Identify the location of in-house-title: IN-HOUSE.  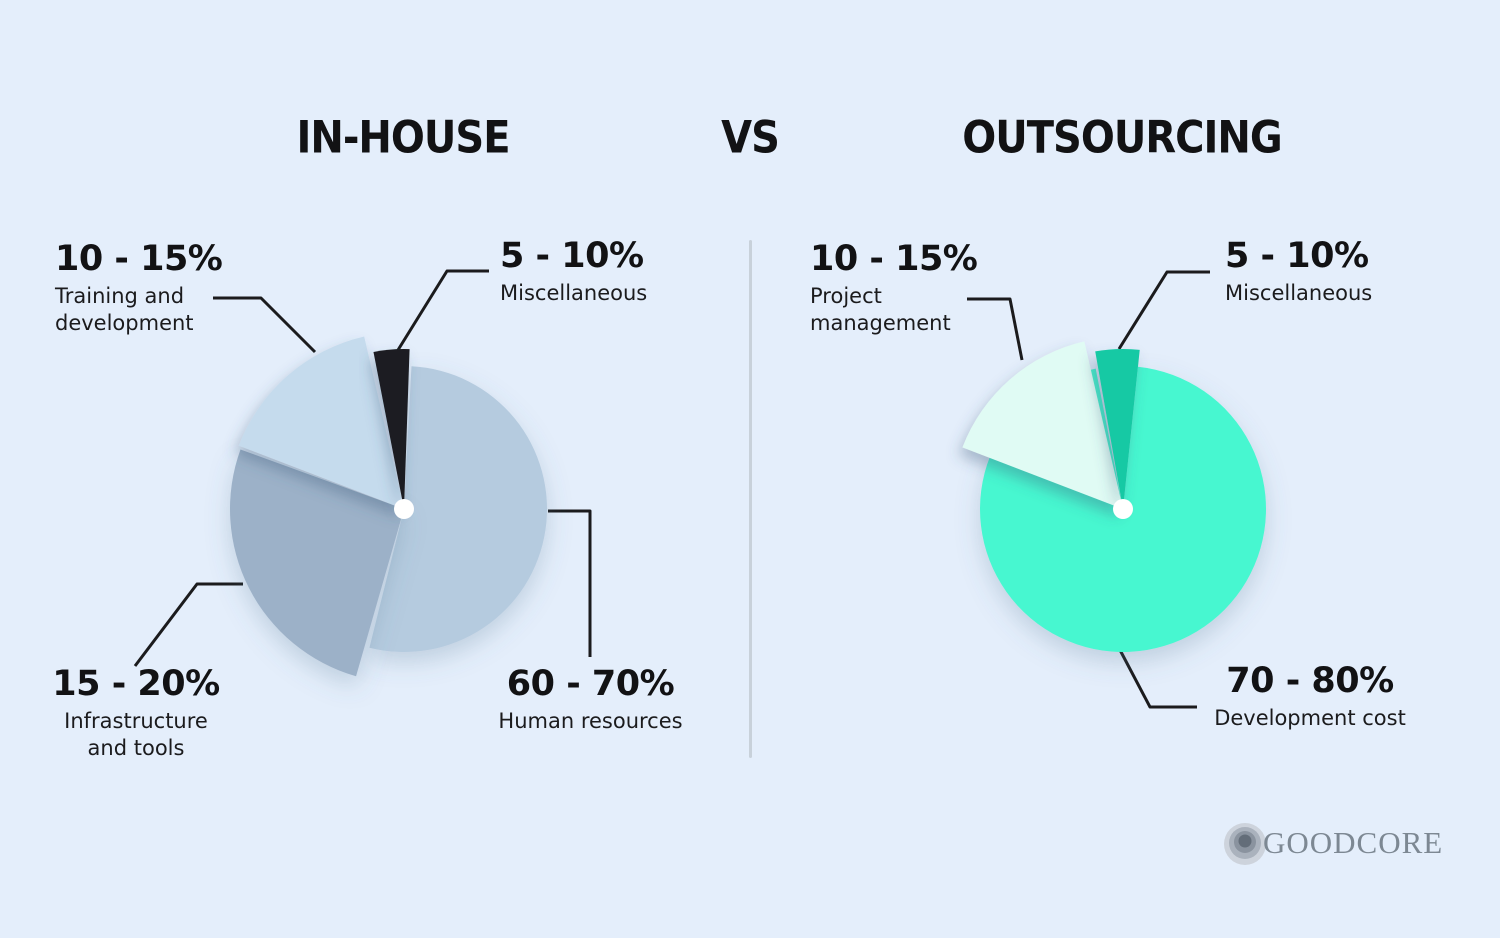
(403, 138).